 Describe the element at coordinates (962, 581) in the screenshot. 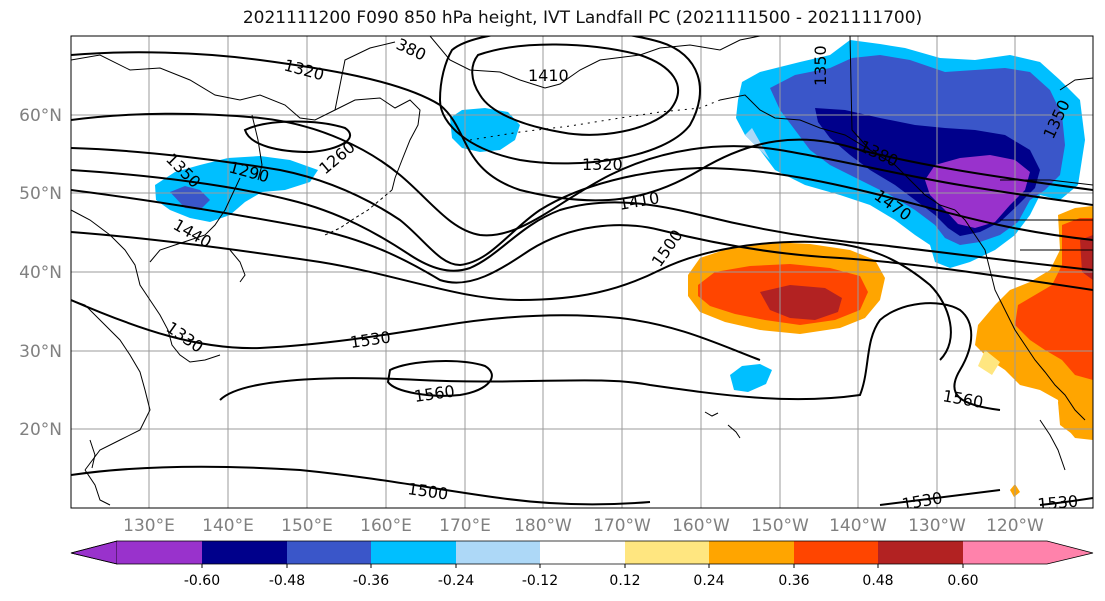

I see `colorbar-tick-label: 0.60` at that location.